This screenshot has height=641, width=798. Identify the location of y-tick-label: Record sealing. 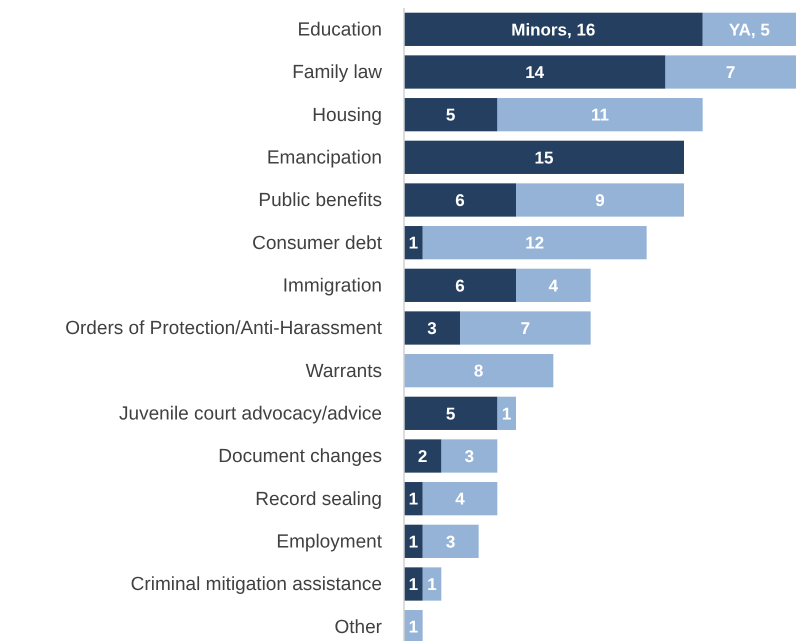
(318, 499).